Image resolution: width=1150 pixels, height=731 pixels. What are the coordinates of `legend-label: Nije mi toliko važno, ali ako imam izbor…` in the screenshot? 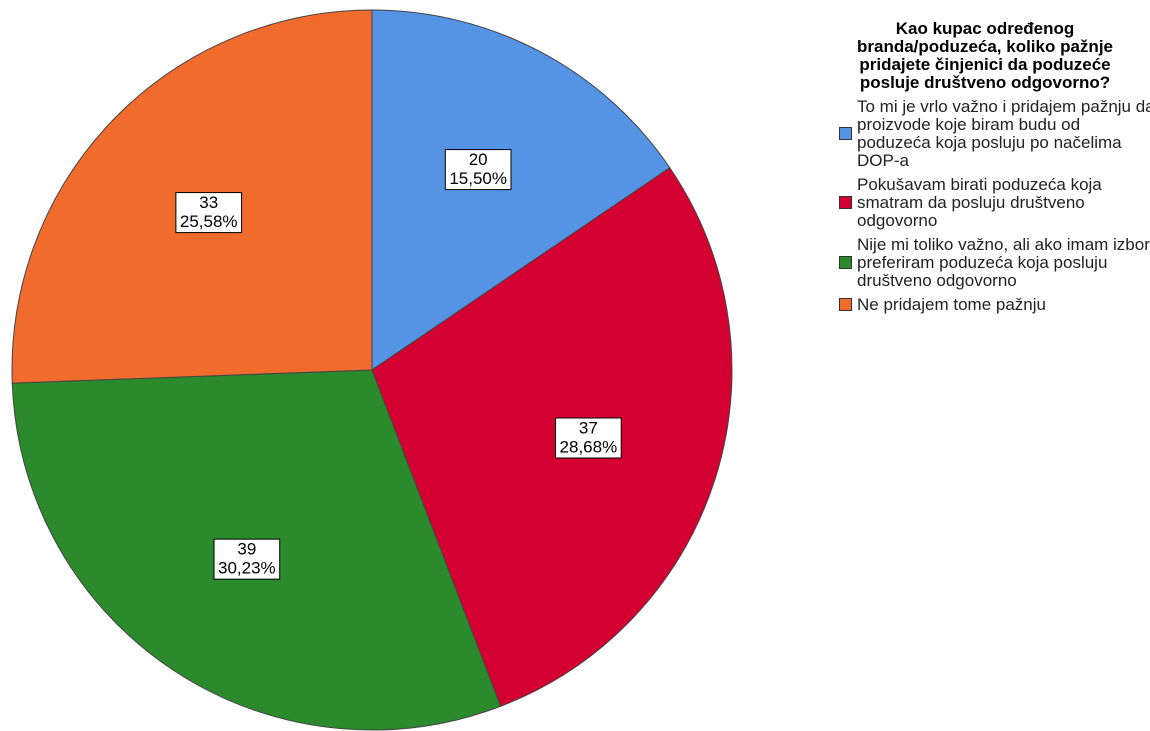 It's located at (1003, 262).